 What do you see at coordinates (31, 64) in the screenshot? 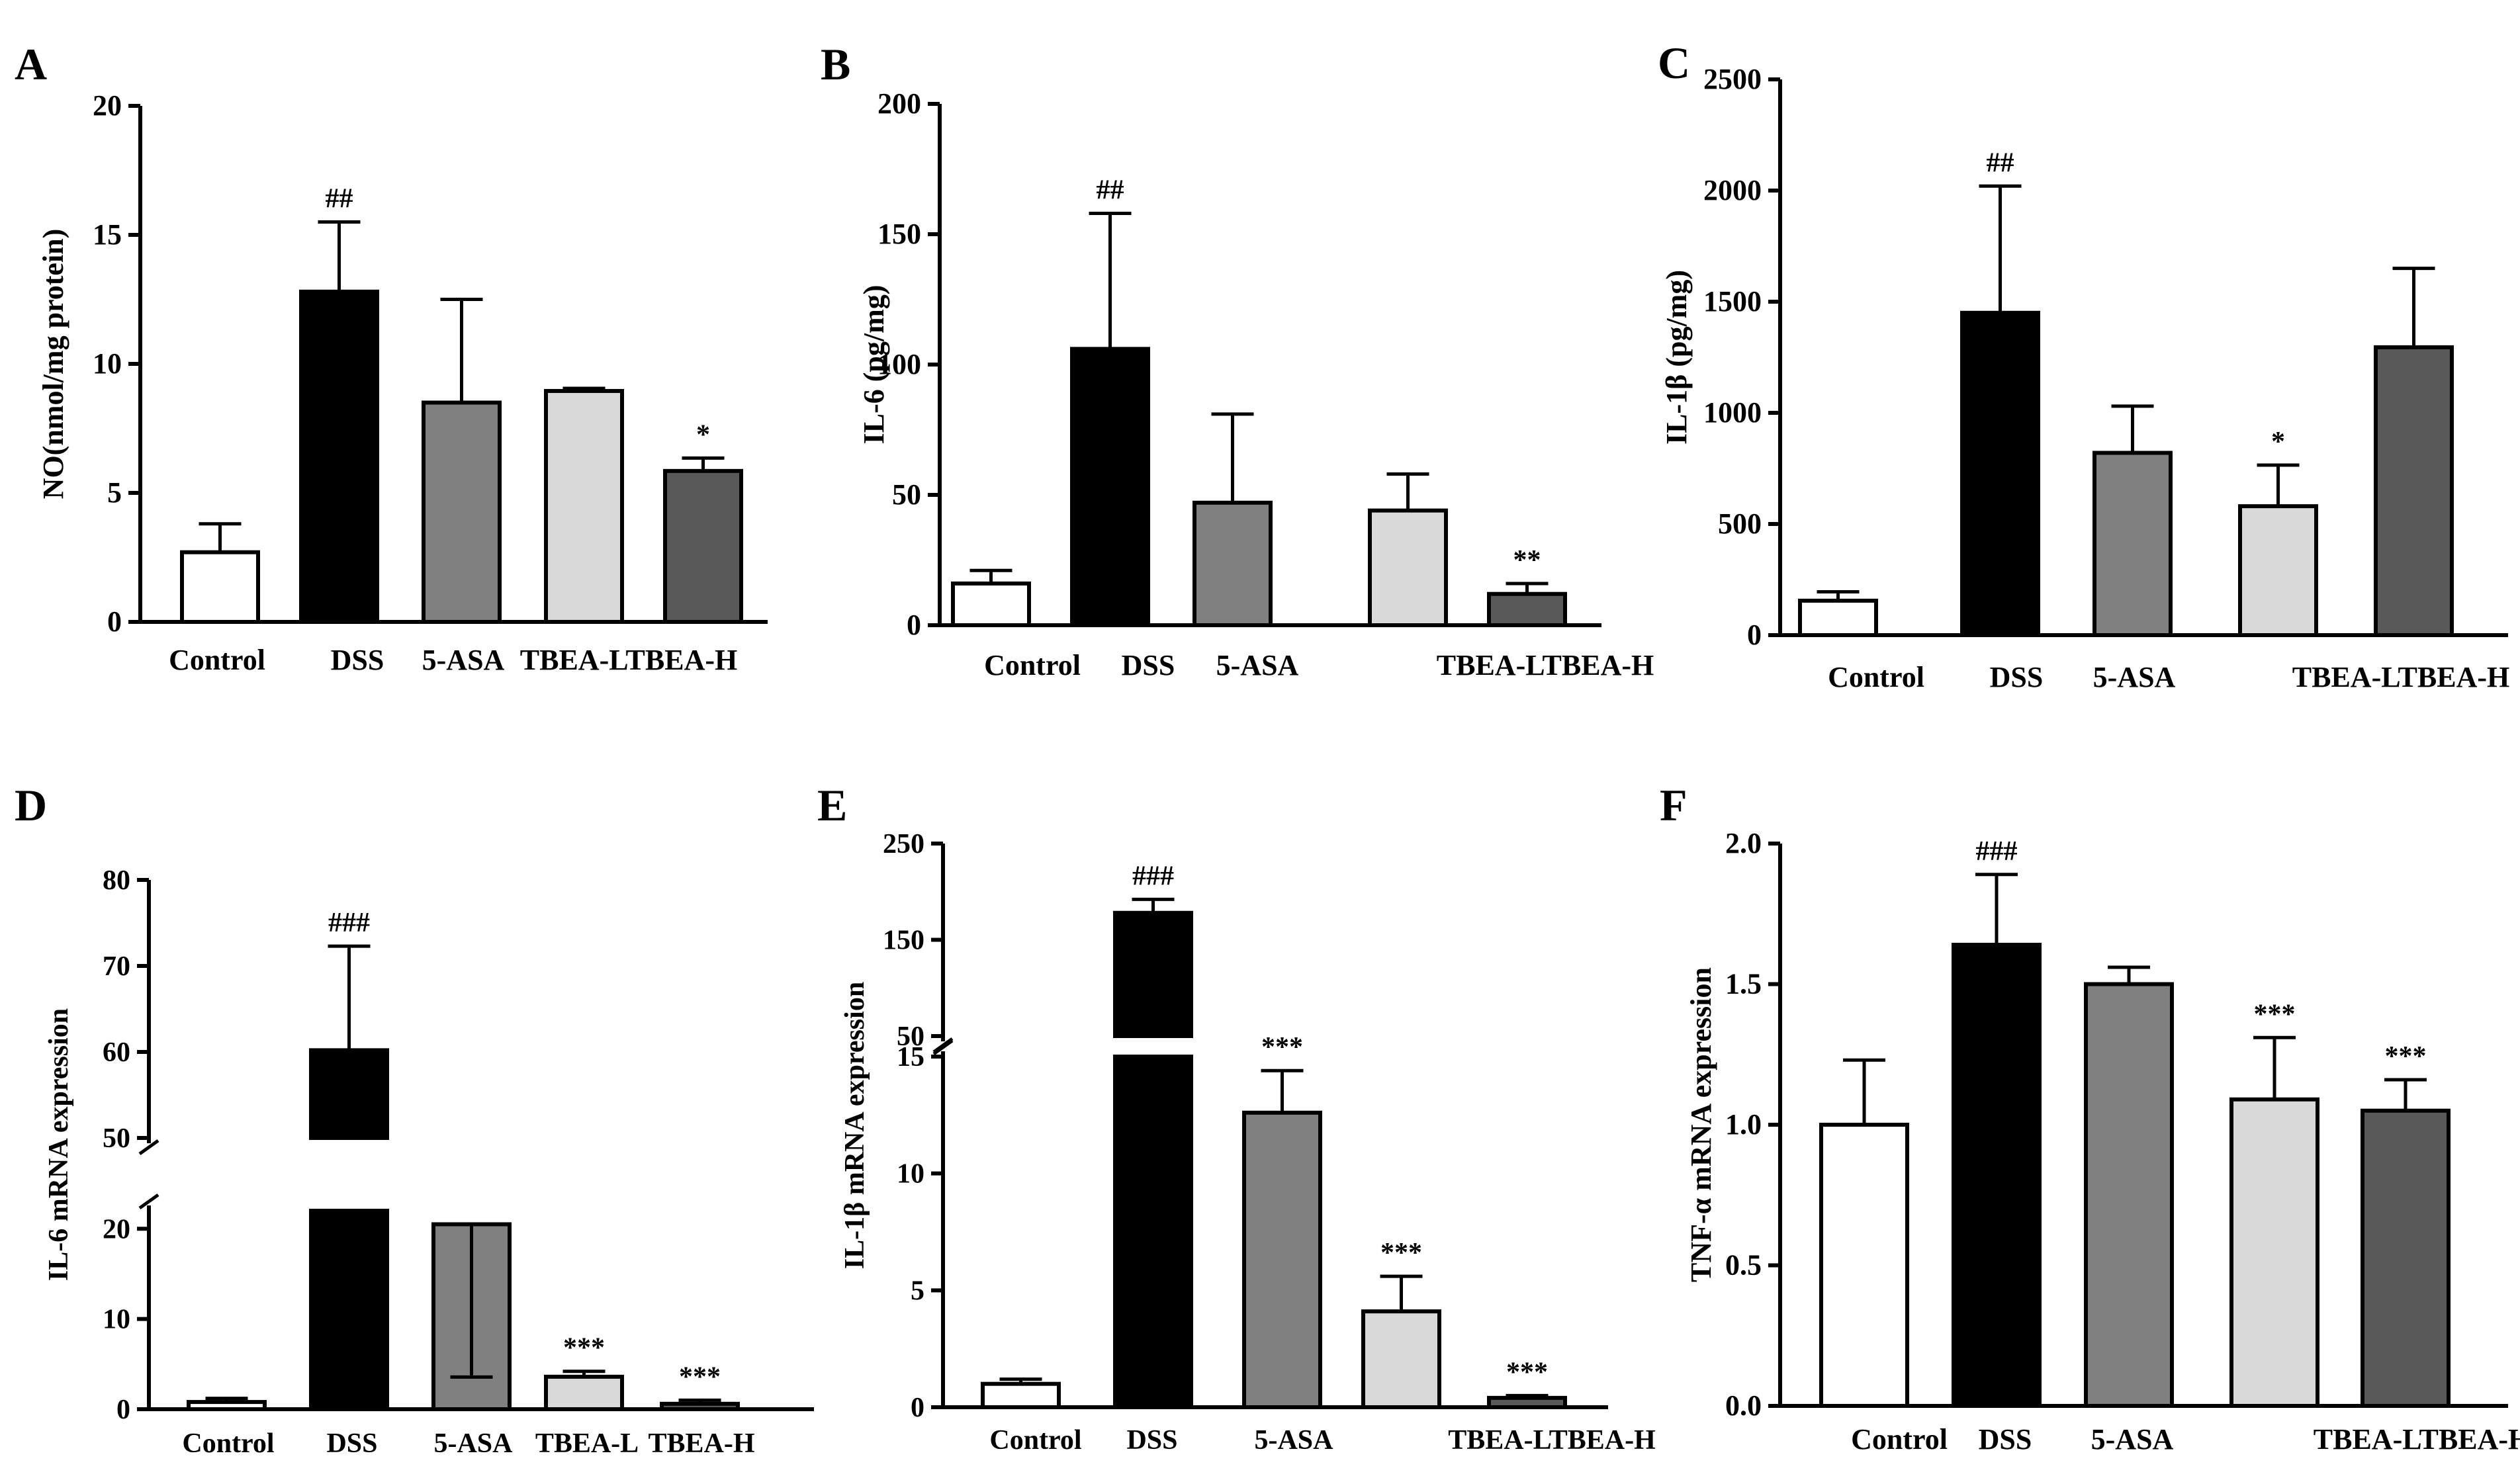
I see `panel-letter: A` at bounding box center [31, 64].